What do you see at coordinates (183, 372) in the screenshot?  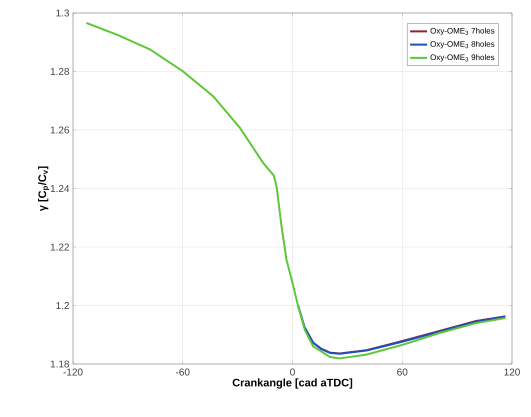 I see `x-tick-label: -60` at bounding box center [183, 372].